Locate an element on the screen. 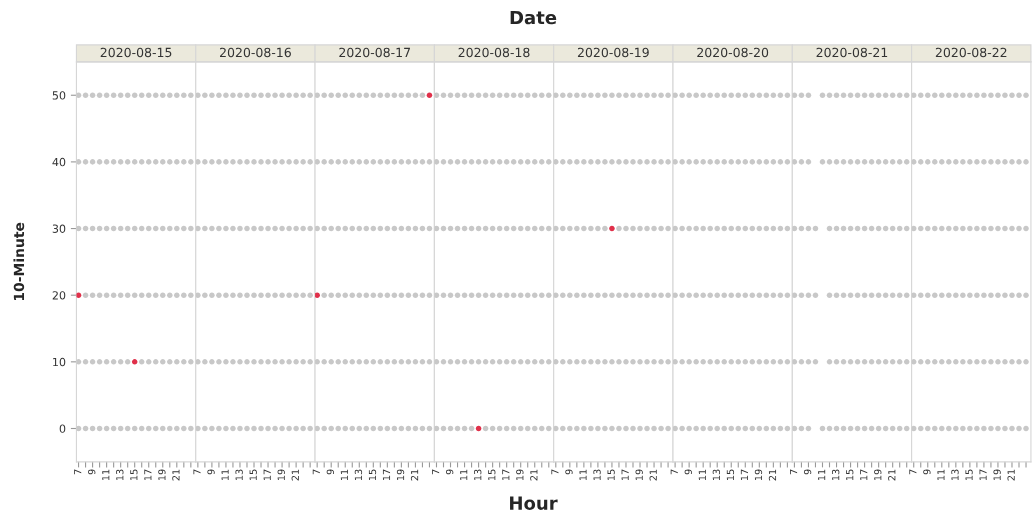 The width and height of the screenshot is (1033, 516). y-axis-title: 10-Minute is located at coordinates (19, 261).